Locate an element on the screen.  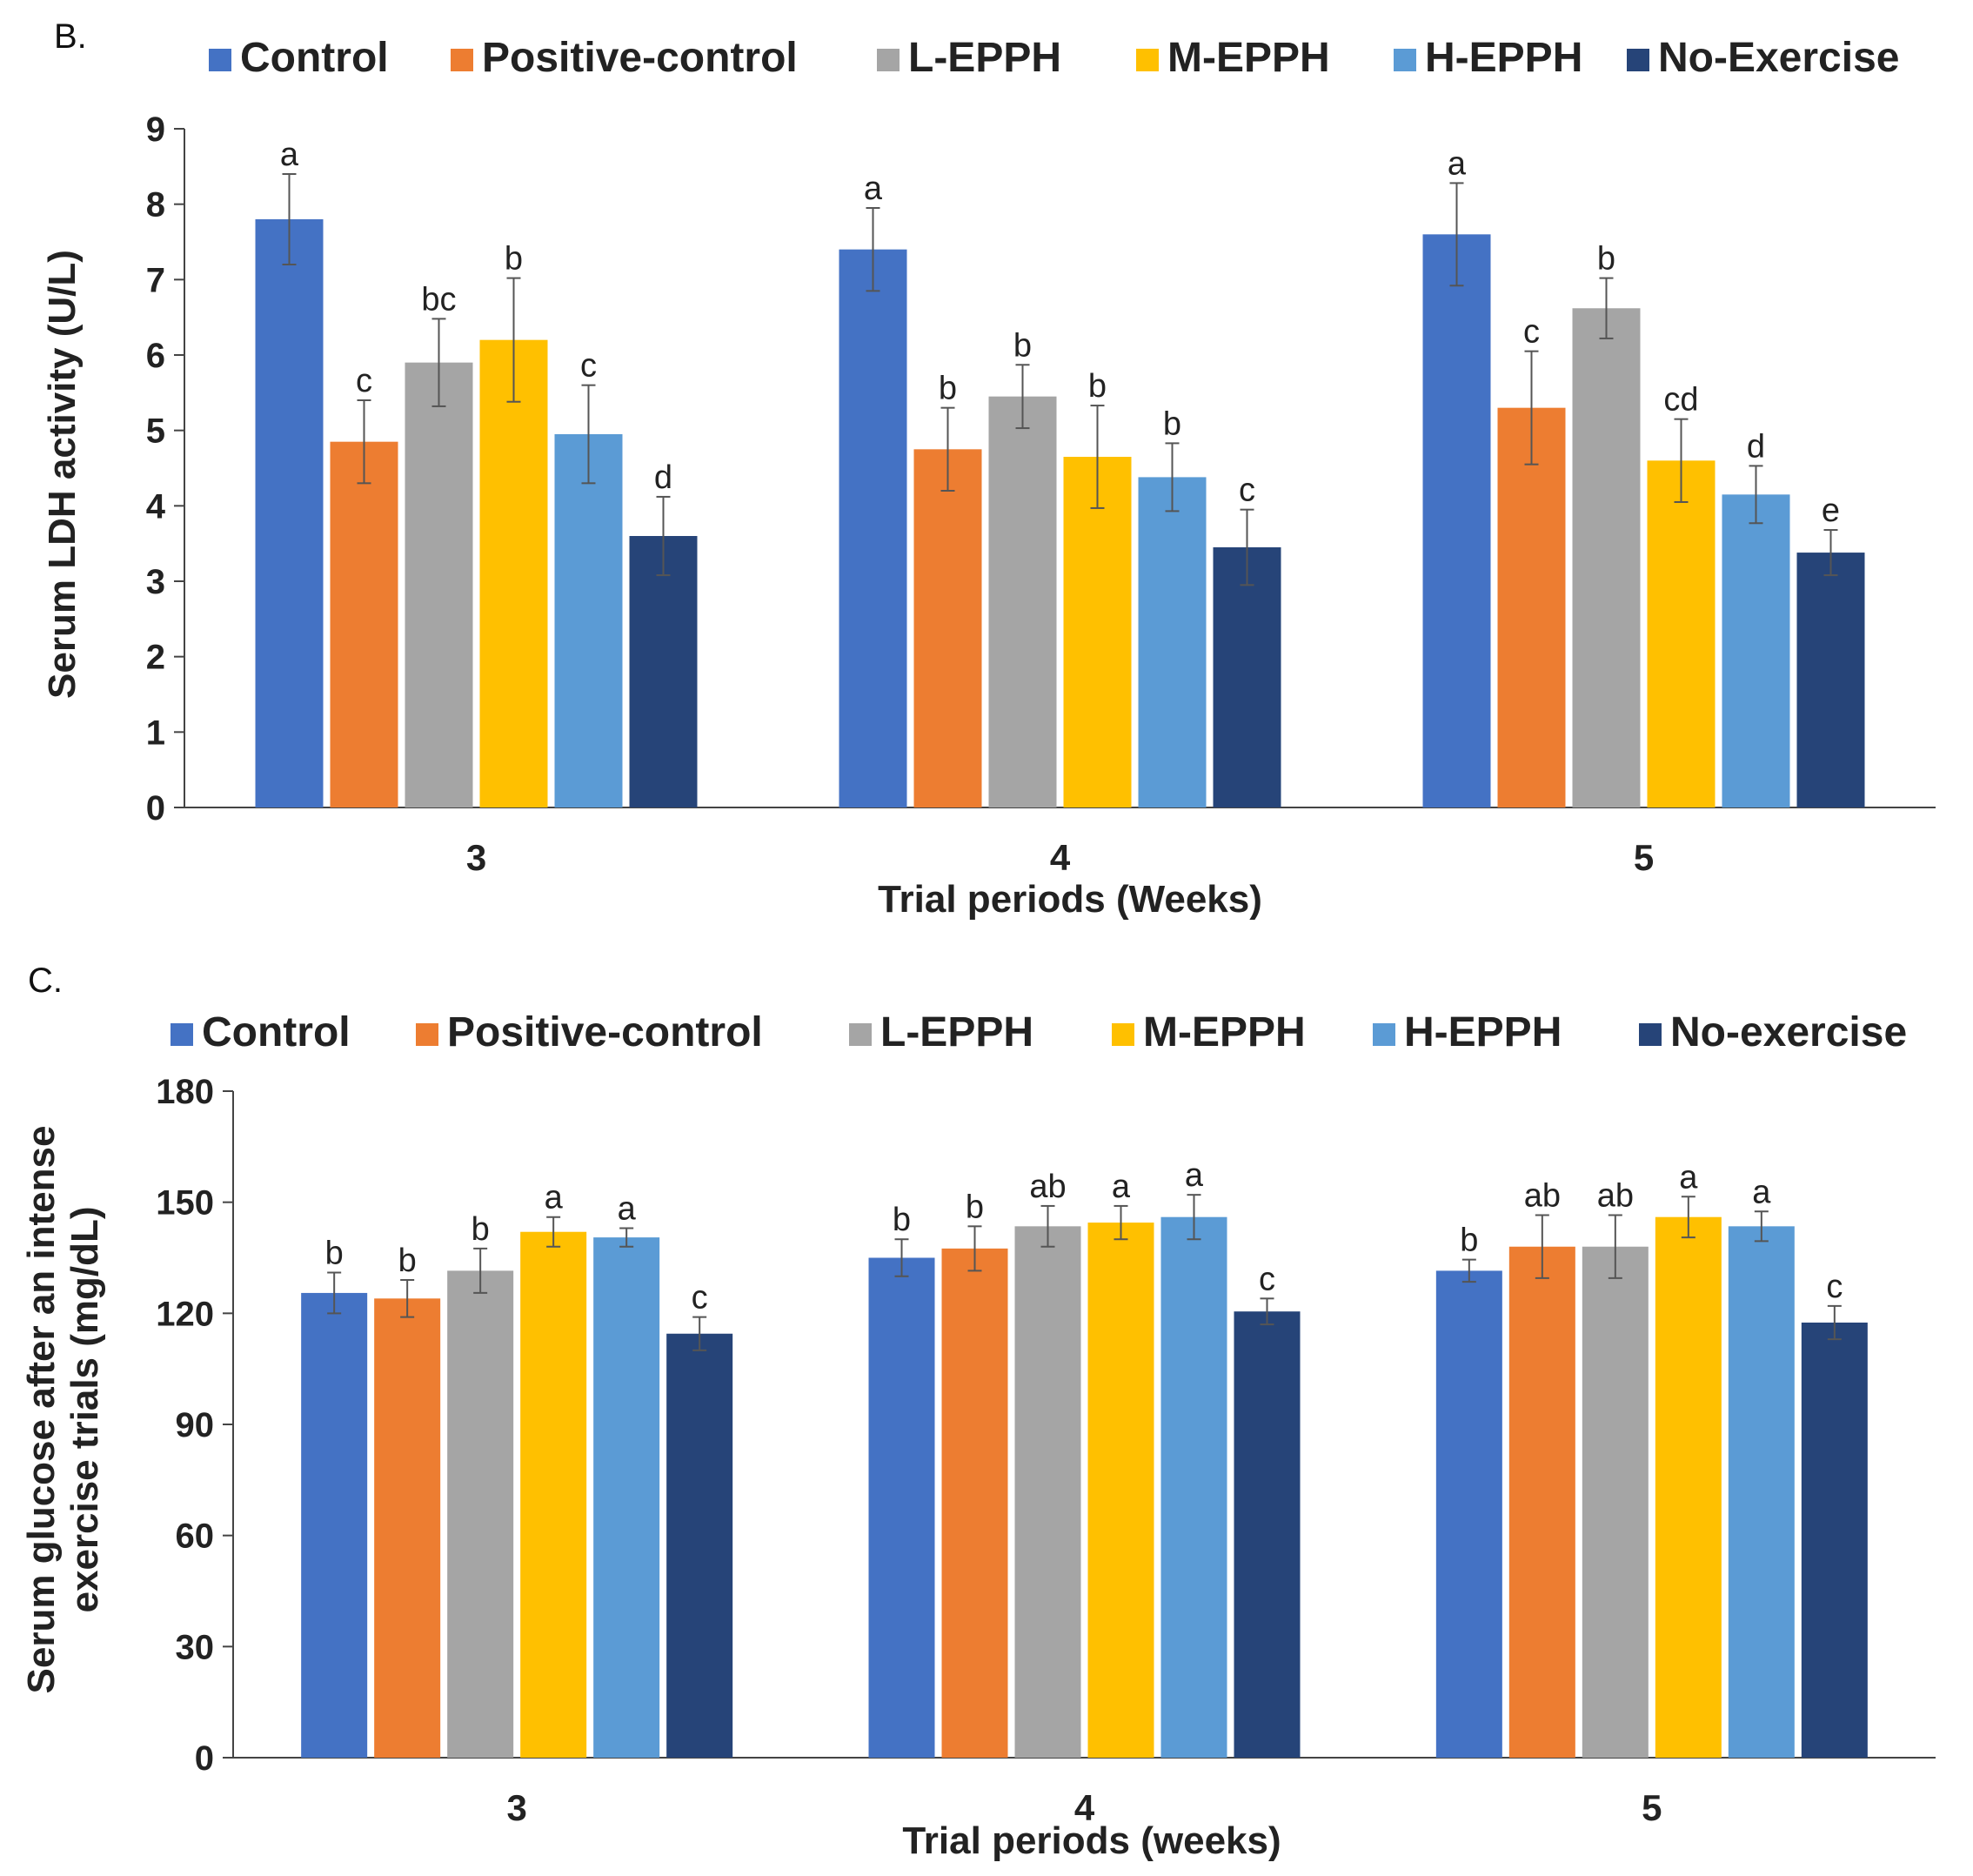
x-tick-label: 3 is located at coordinates (516, 1807).